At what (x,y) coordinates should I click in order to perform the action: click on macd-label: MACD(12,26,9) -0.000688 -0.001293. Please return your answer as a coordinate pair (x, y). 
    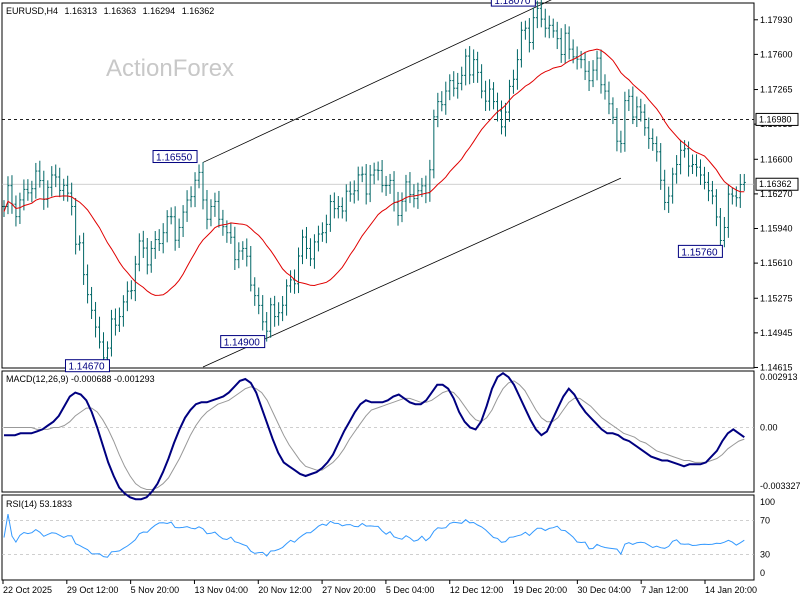
    Looking at the image, I should click on (80, 379).